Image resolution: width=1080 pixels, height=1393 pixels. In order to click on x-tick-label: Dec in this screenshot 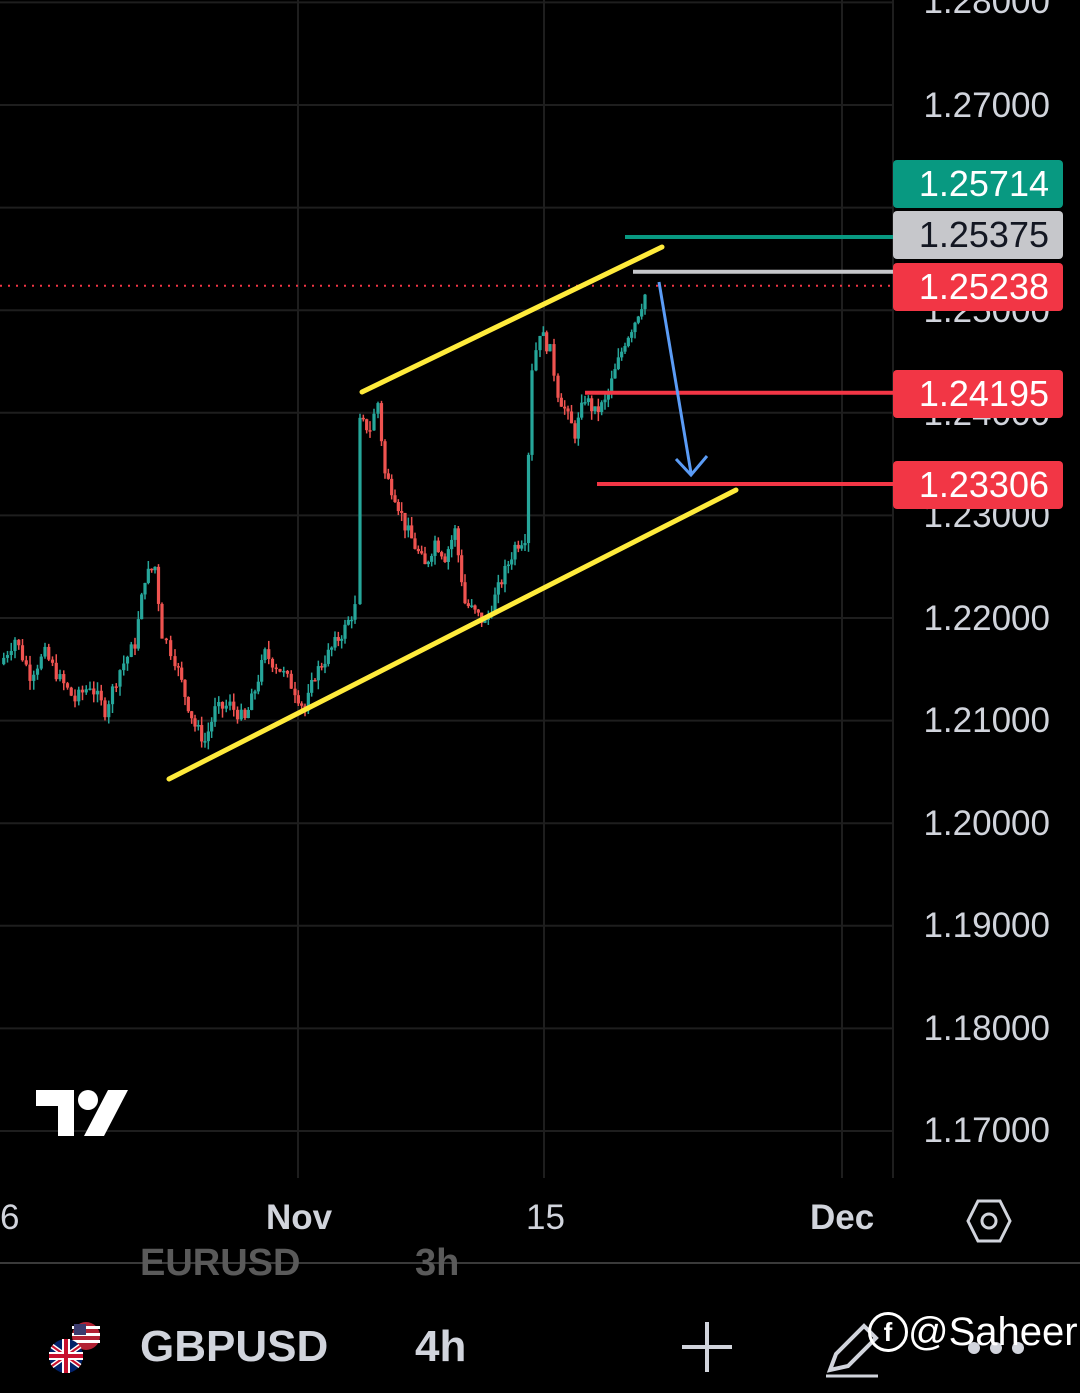, I will do `click(842, 1217)`.